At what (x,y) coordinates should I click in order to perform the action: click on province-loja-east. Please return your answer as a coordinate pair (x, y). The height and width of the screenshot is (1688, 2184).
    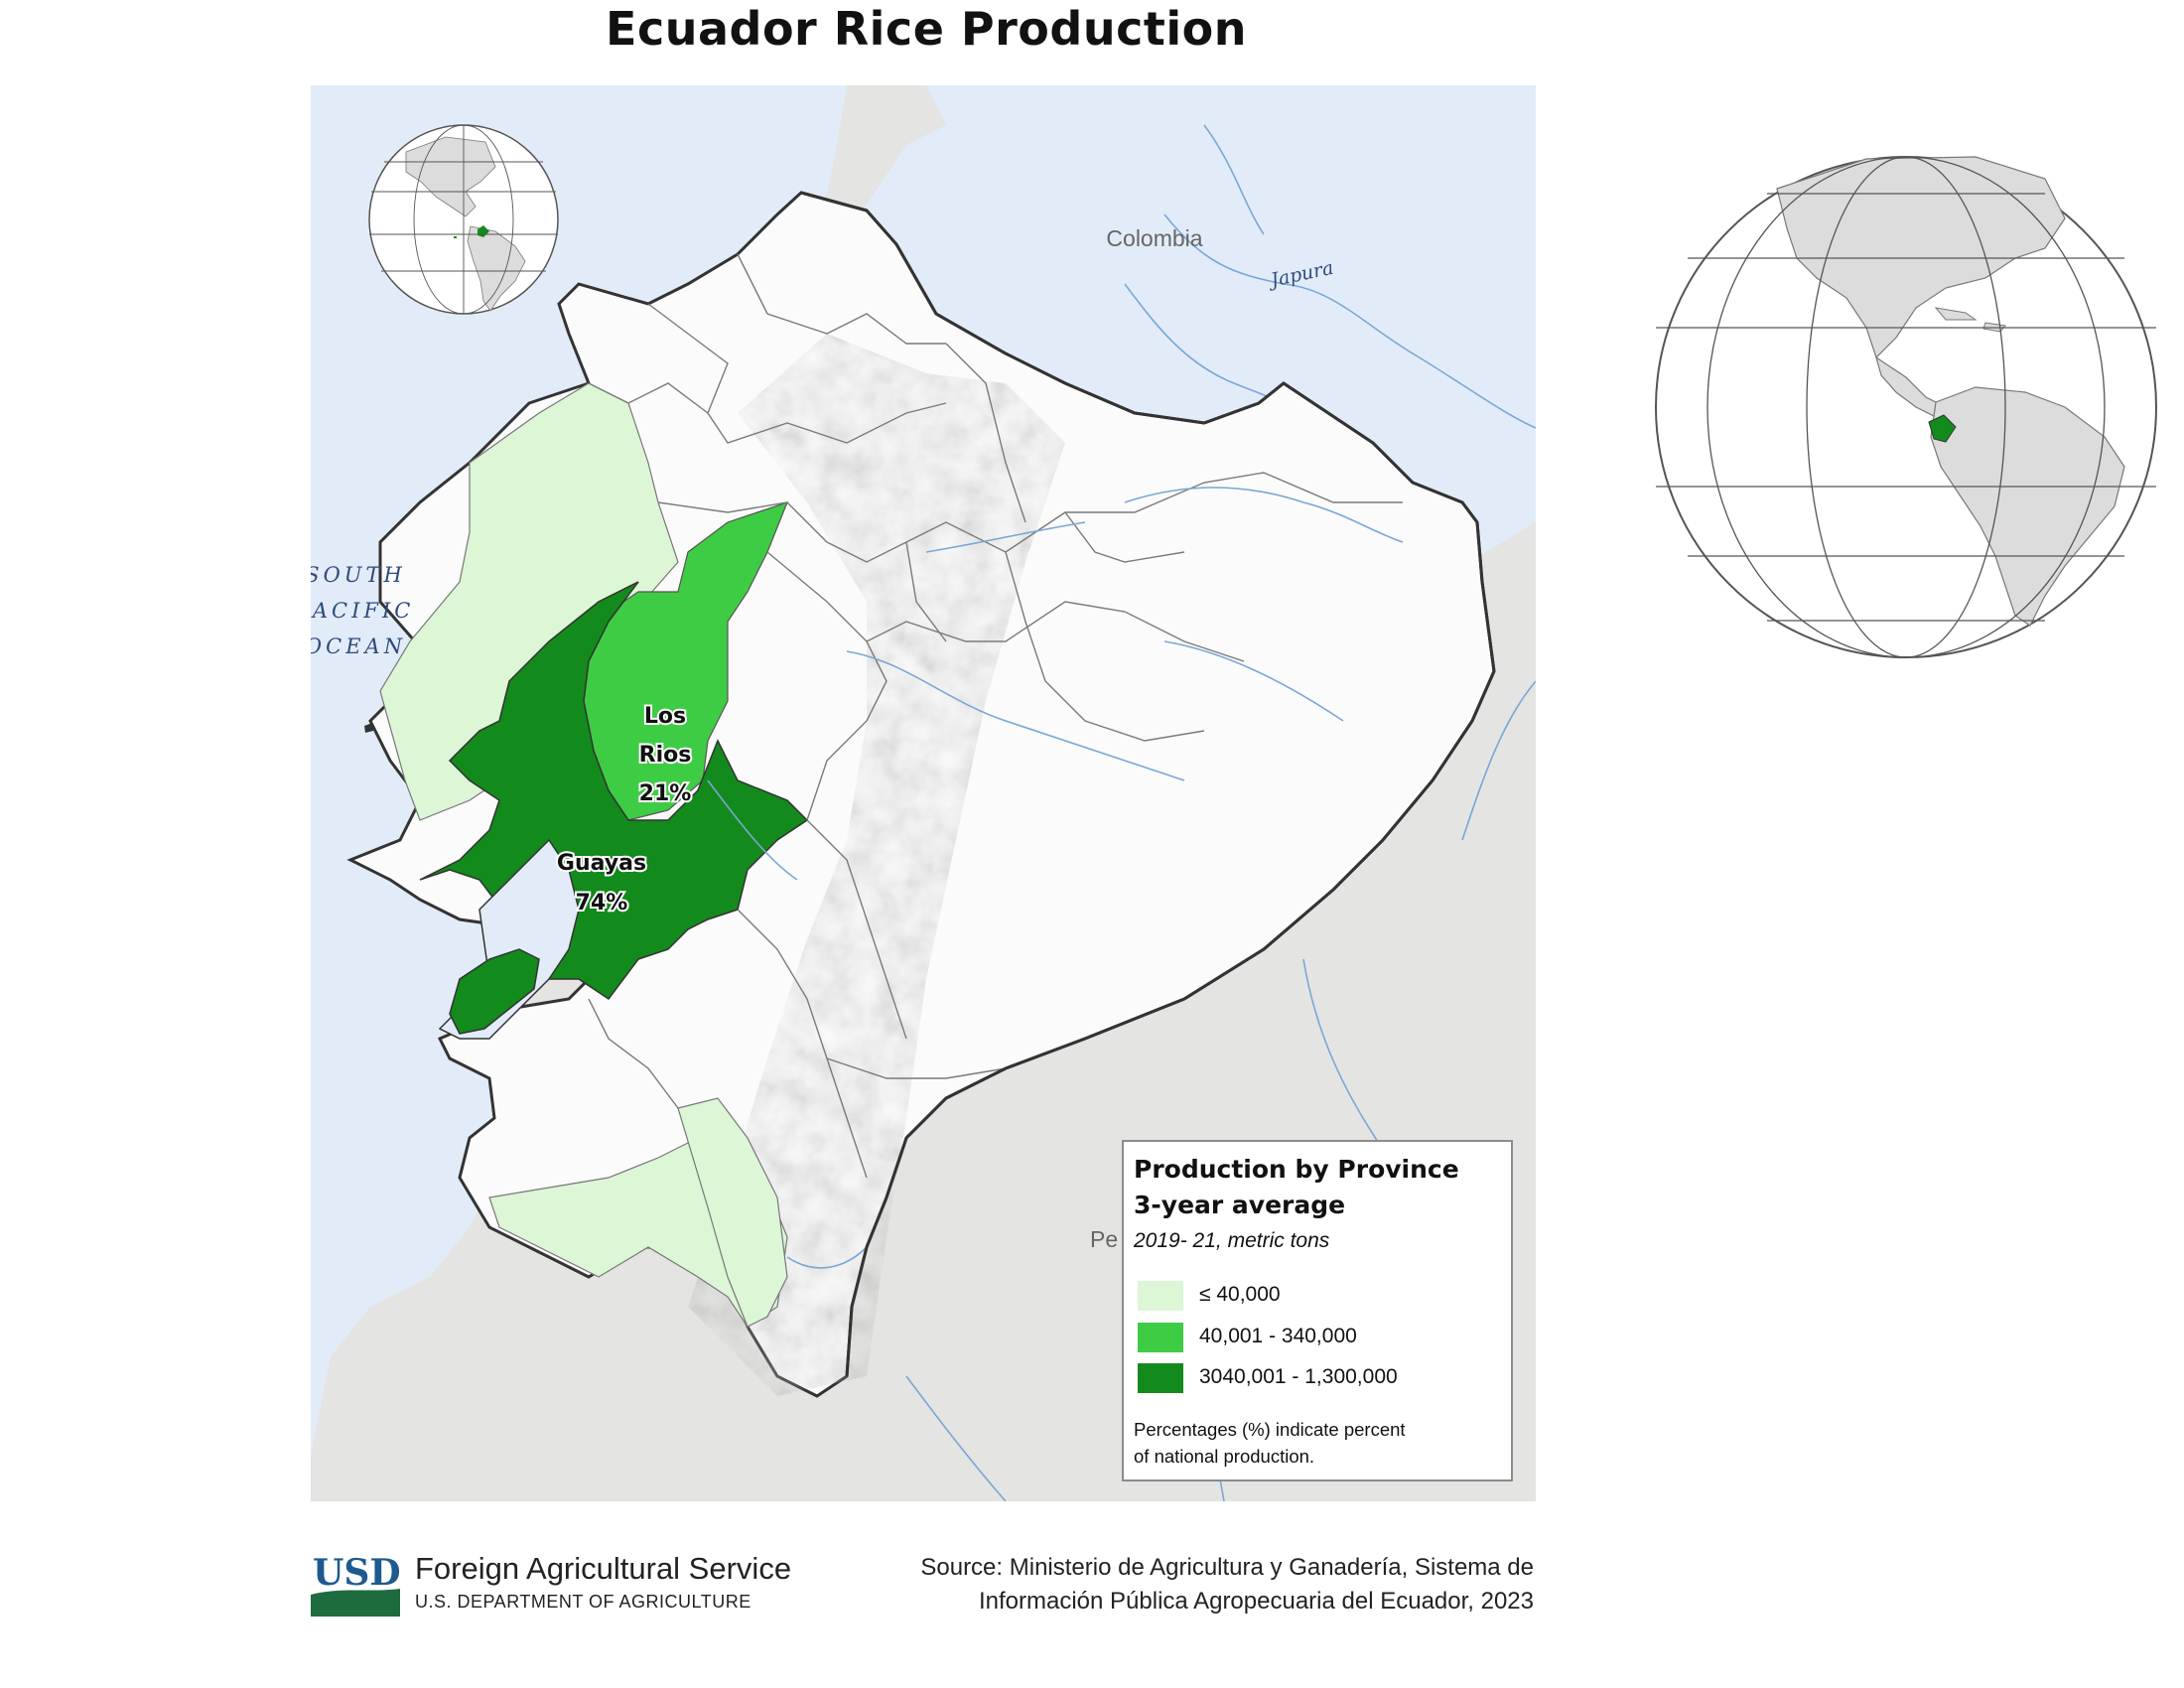
    Looking at the image, I should click on (732, 1212).